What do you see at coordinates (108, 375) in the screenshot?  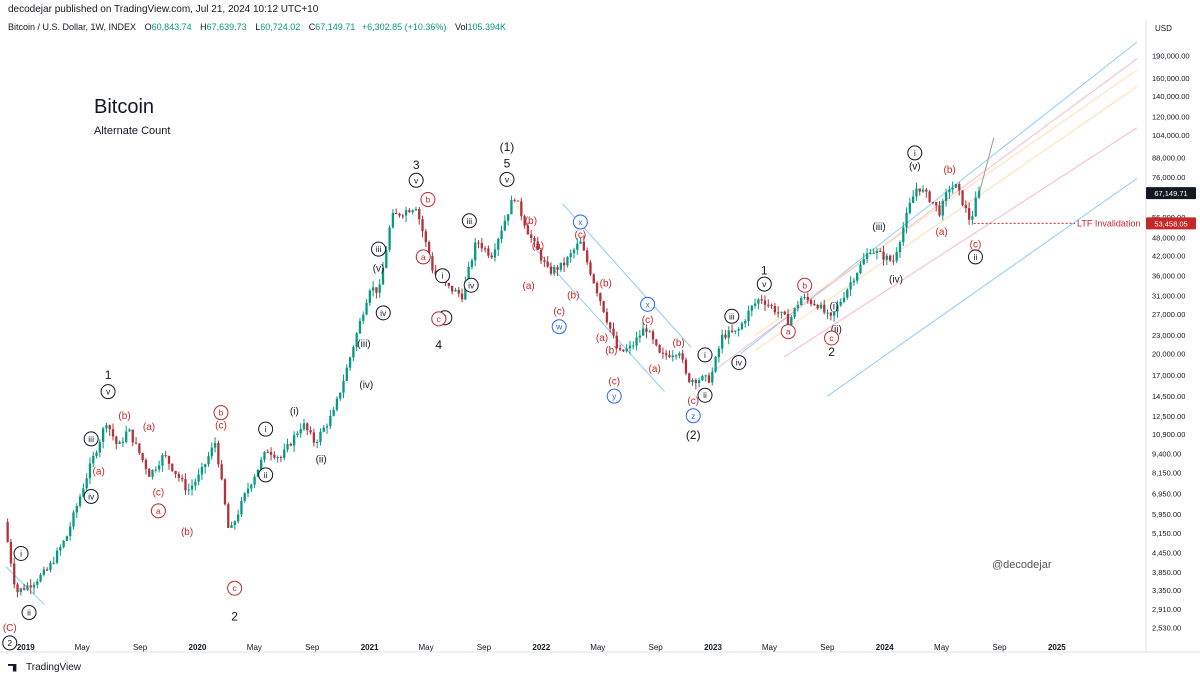 I see `wave-label: 1` at bounding box center [108, 375].